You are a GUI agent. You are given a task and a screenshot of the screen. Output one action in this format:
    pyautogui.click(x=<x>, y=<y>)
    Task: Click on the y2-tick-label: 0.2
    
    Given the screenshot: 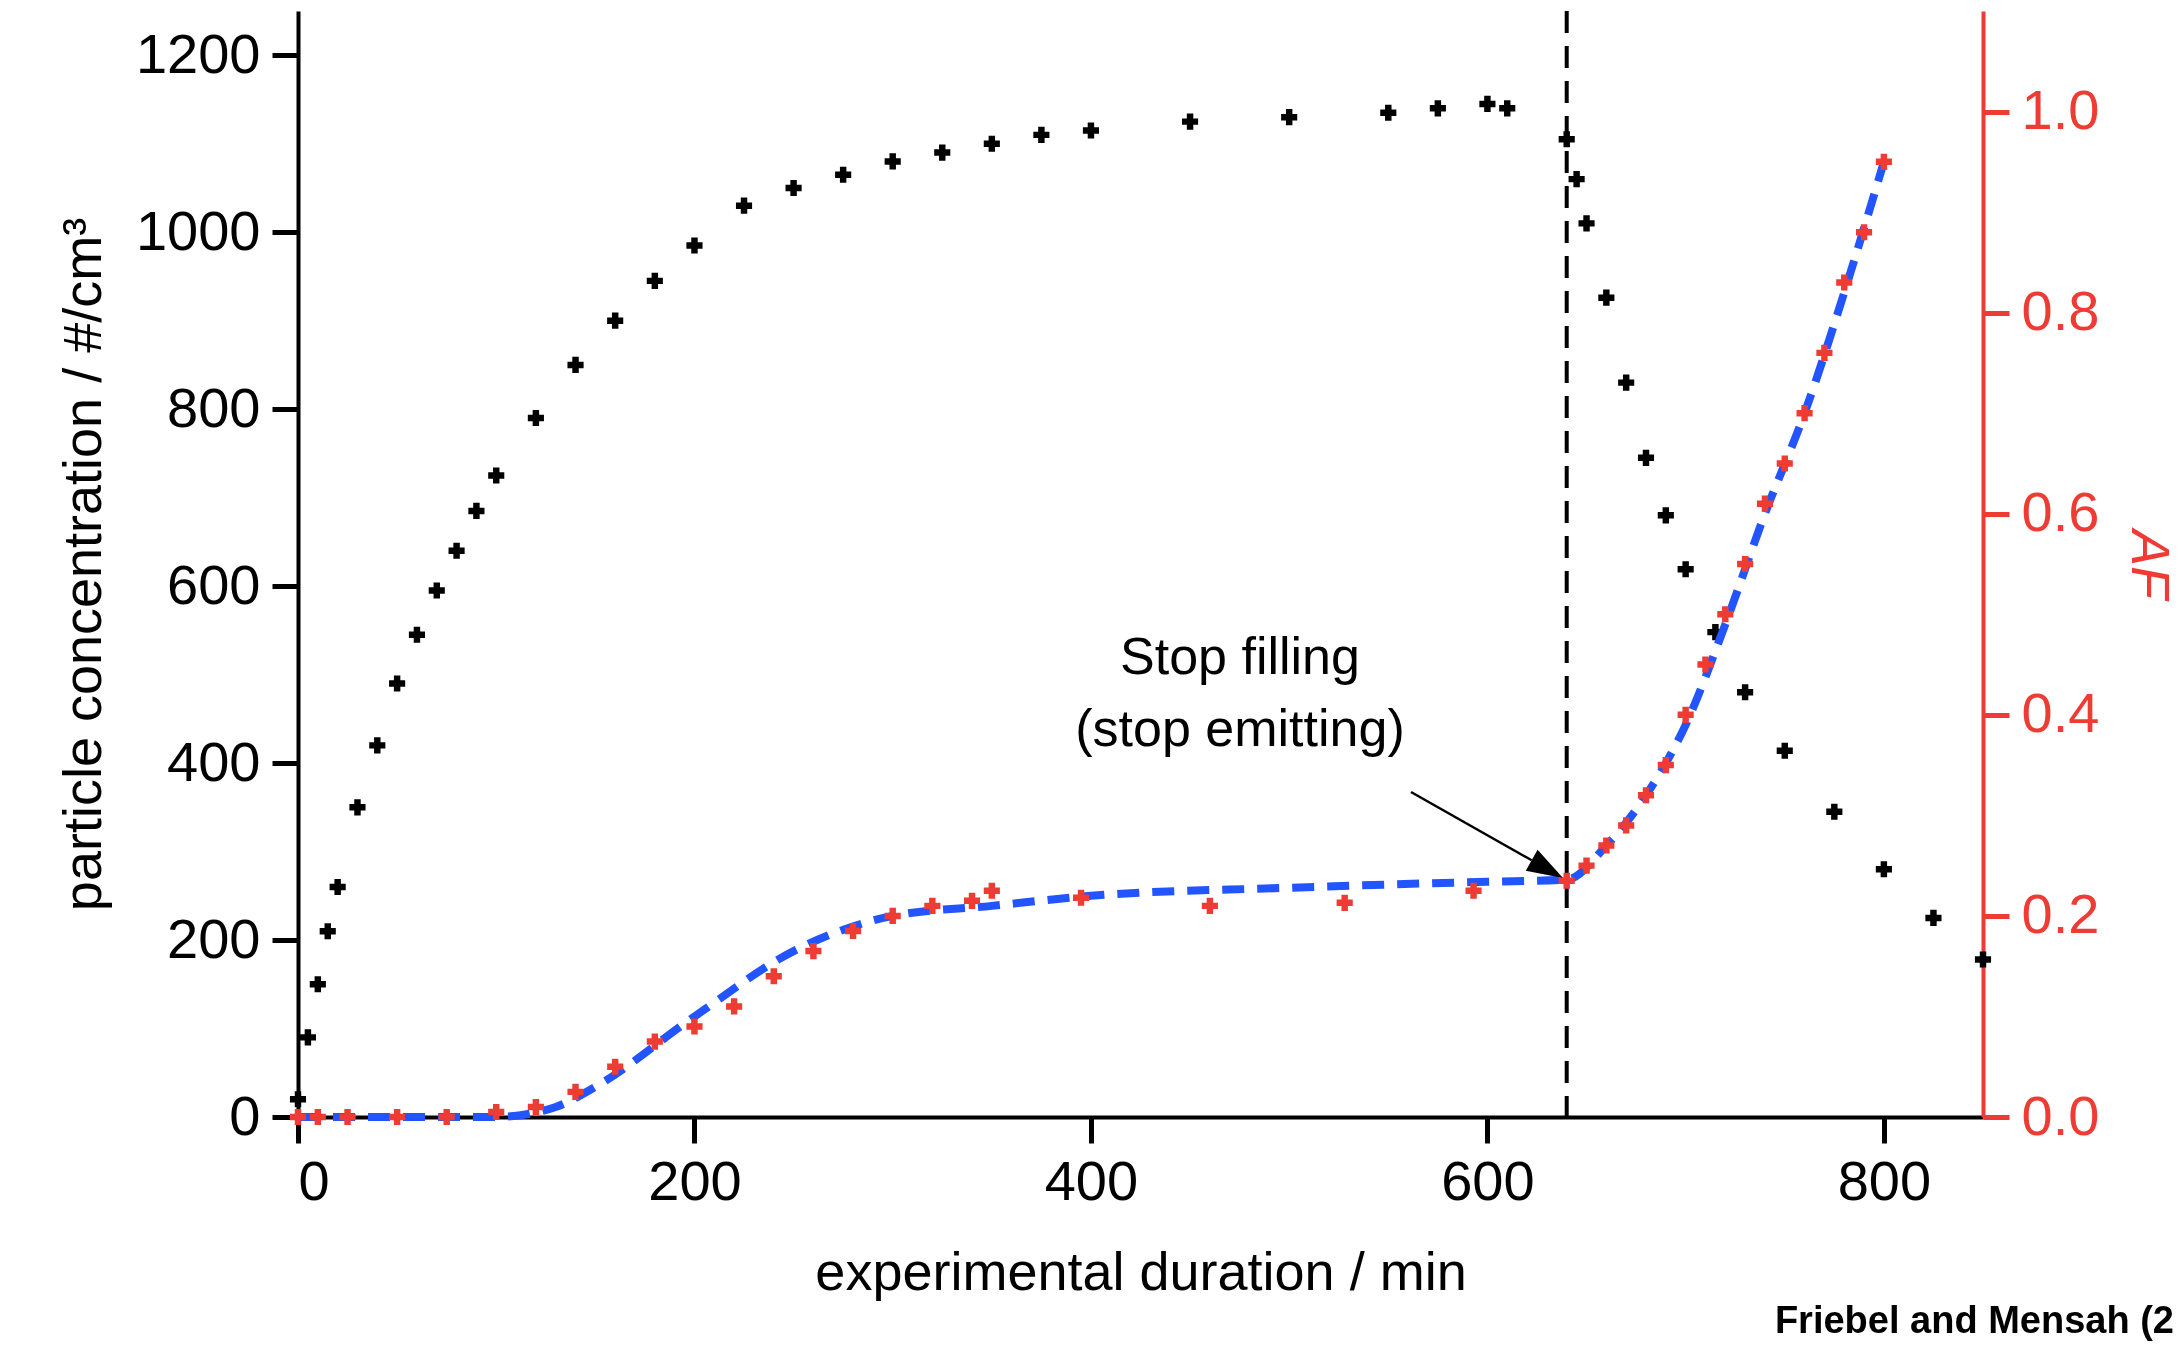 What is the action you would take?
    pyautogui.click(x=2060, y=914)
    